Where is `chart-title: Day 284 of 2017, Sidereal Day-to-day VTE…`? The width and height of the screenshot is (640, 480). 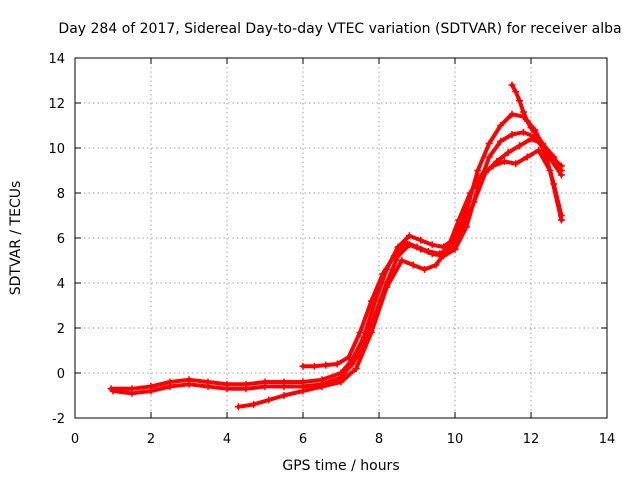
chart-title: Day 284 of 2017, Sidereal Day-to-day VTE… is located at coordinates (339, 29).